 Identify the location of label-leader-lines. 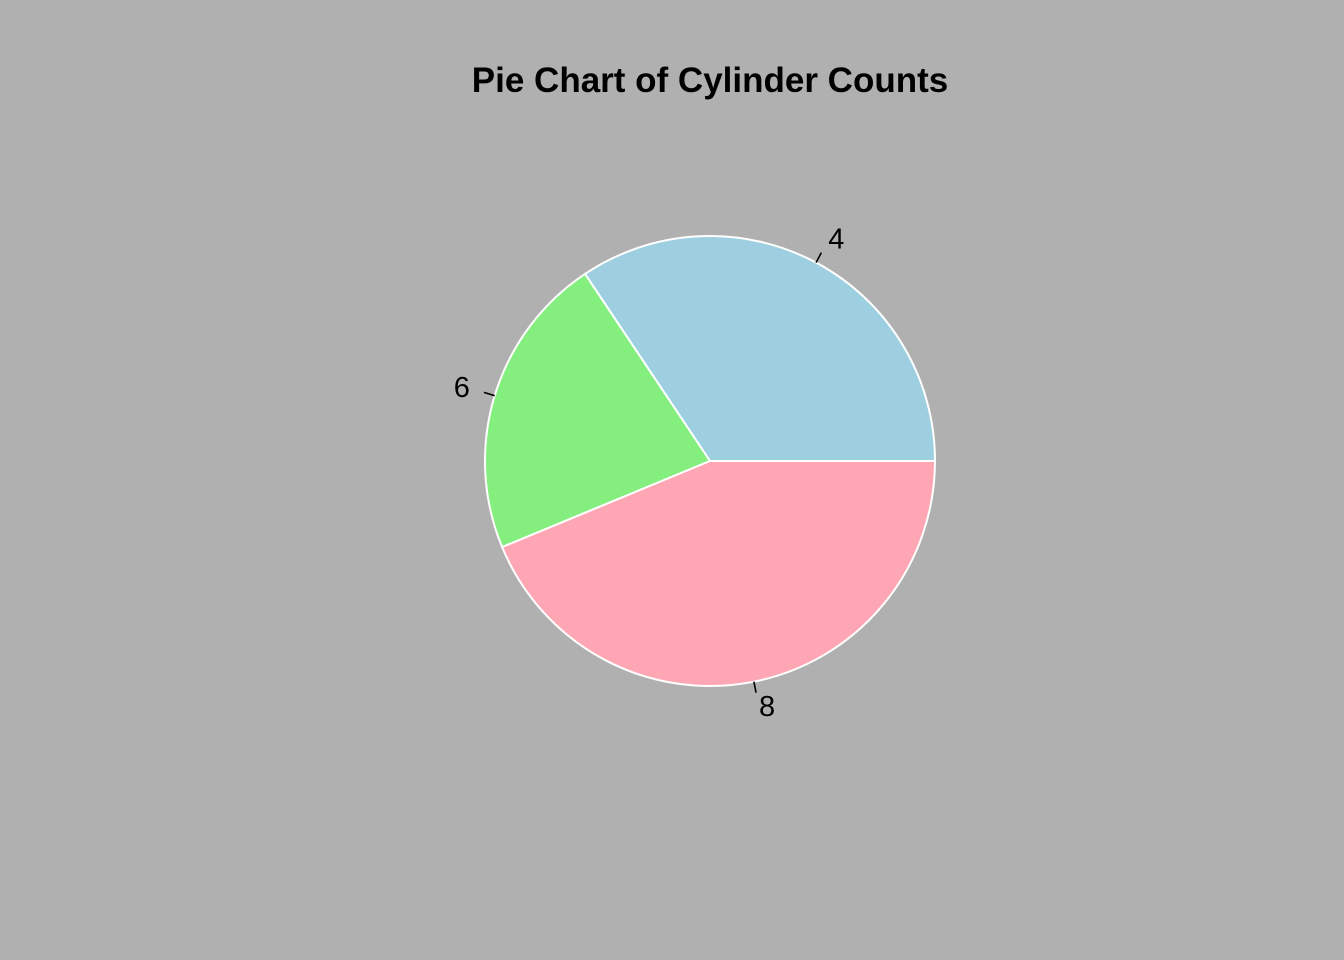
(653, 472).